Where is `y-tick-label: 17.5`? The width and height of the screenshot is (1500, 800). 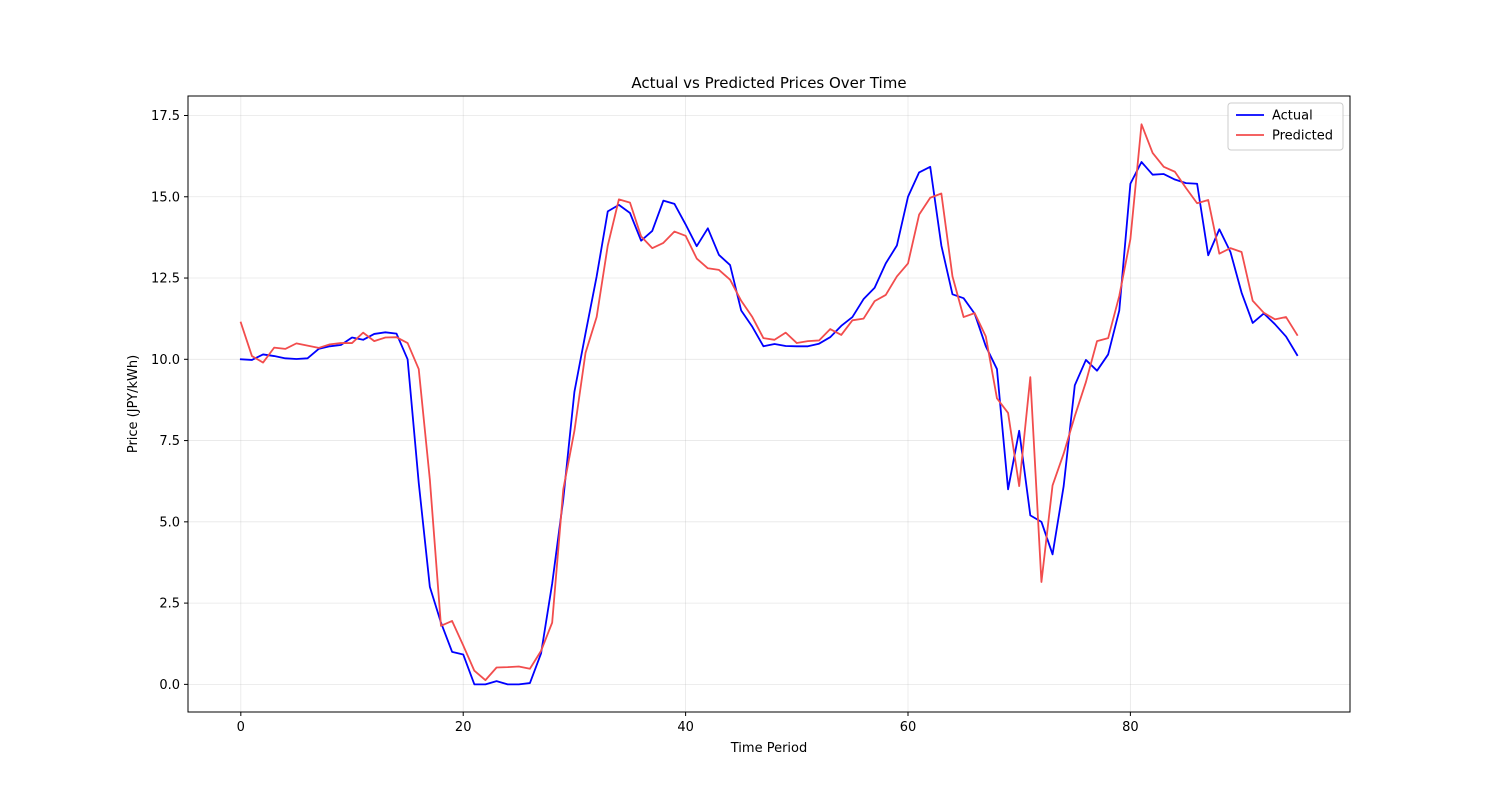
y-tick-label: 17.5 is located at coordinates (165, 116).